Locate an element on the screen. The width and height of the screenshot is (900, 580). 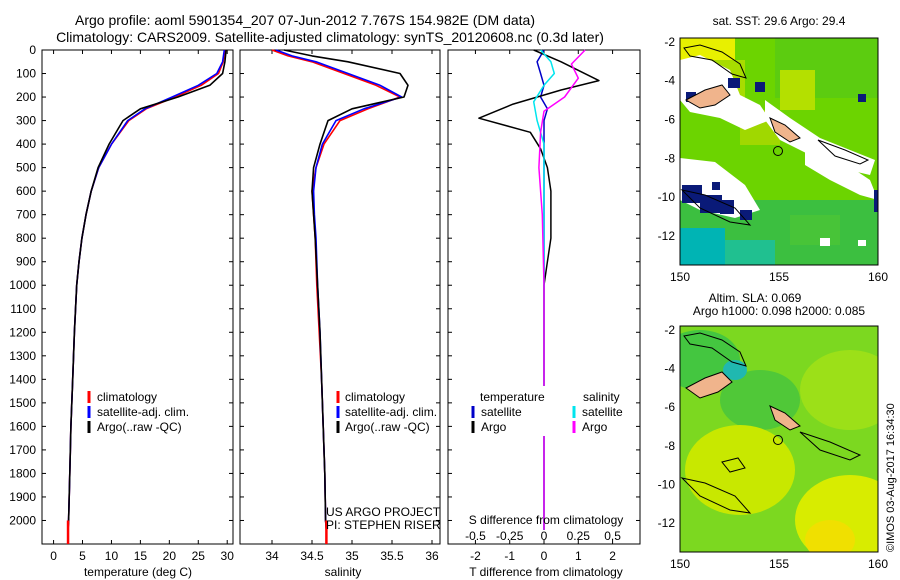
difference-xtick-label: 1 is located at coordinates (578, 556).